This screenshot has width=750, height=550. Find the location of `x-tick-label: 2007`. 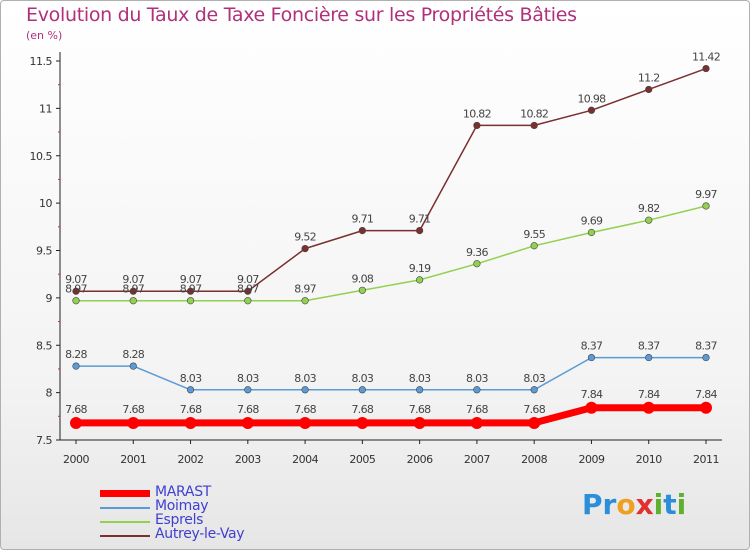

x-tick-label: 2007 is located at coordinates (477, 459).